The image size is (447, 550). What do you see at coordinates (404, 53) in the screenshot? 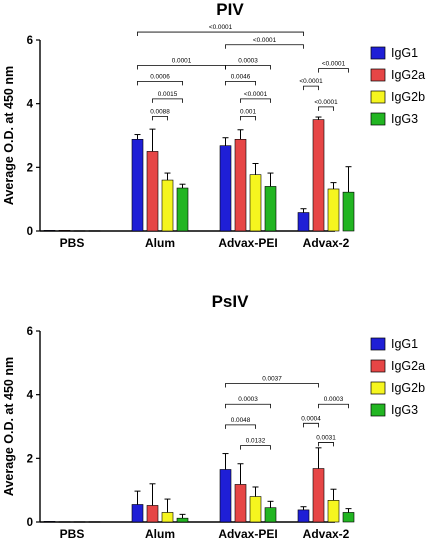
I see `legend-label: IgG1` at bounding box center [404, 53].